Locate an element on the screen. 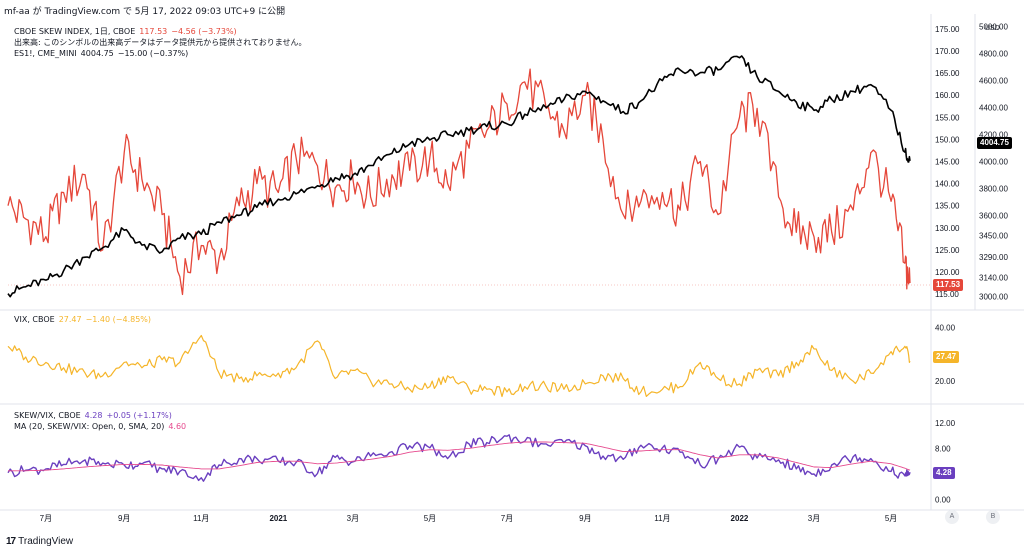 The height and width of the screenshot is (553, 1024). skew-axis-tick: 165.00 is located at coordinates (947, 73).